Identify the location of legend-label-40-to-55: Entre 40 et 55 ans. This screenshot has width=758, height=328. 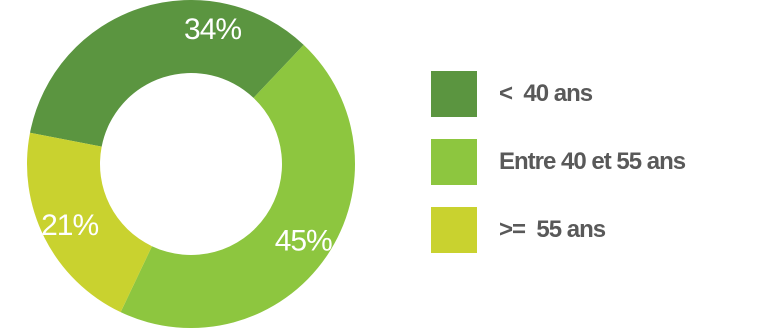
(592, 161).